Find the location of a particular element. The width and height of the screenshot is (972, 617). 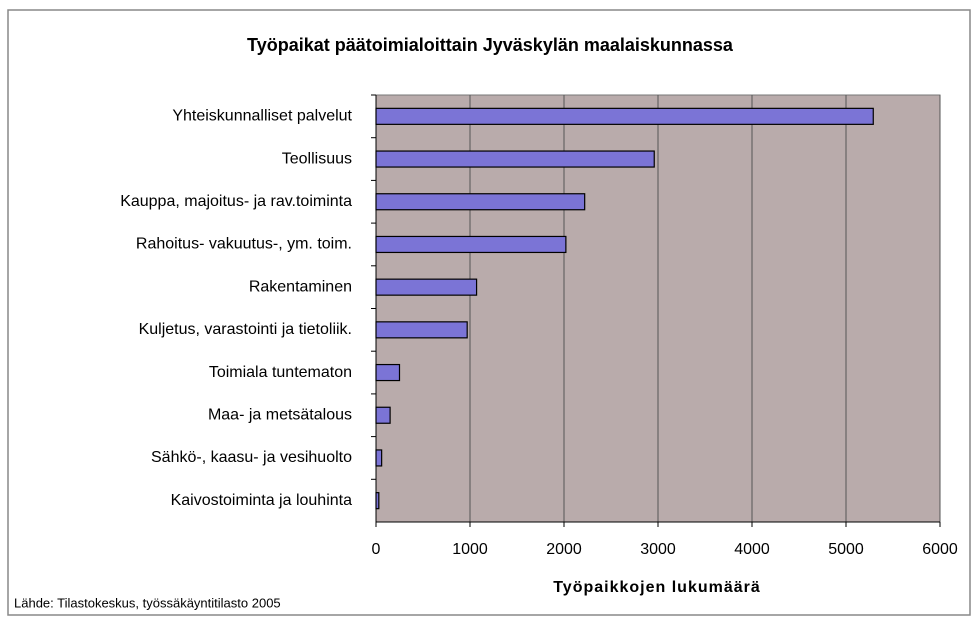

y-tick-label: Maa- ja metsätalous is located at coordinates (280, 414).